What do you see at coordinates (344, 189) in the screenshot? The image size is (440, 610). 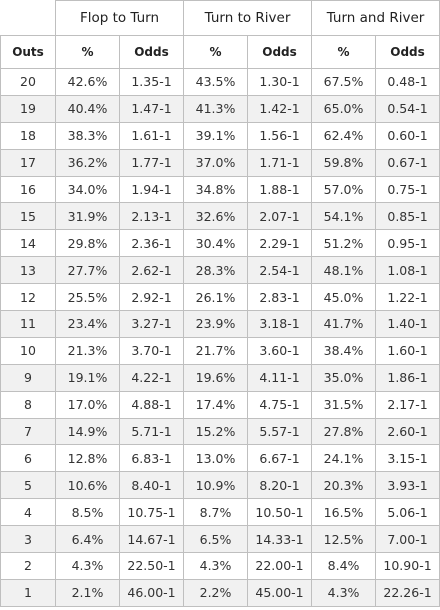 I see `turn-and-river-pct-cell: 57.0%` at bounding box center [344, 189].